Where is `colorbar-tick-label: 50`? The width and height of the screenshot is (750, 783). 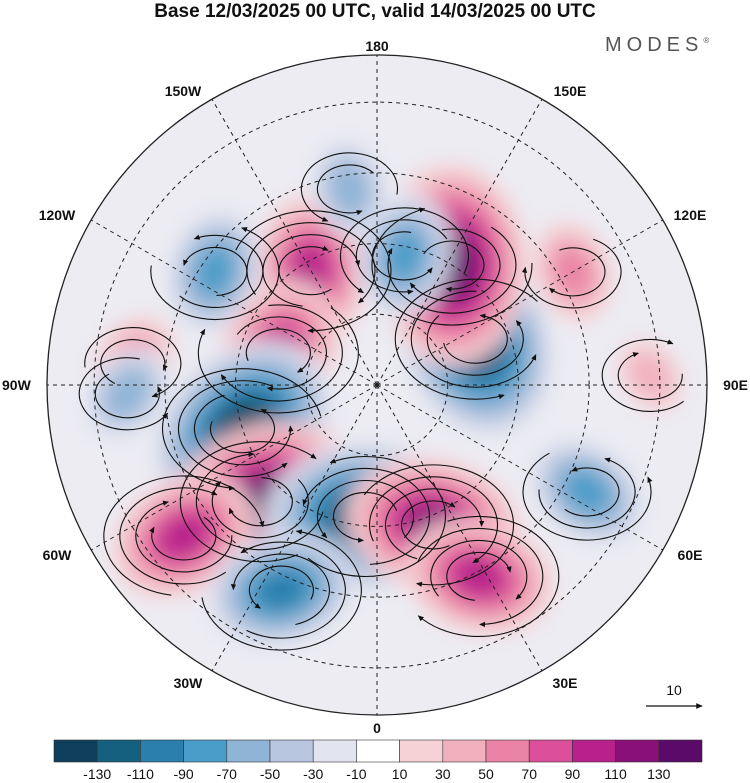
colorbar-tick-label: 50 is located at coordinates (486, 774).